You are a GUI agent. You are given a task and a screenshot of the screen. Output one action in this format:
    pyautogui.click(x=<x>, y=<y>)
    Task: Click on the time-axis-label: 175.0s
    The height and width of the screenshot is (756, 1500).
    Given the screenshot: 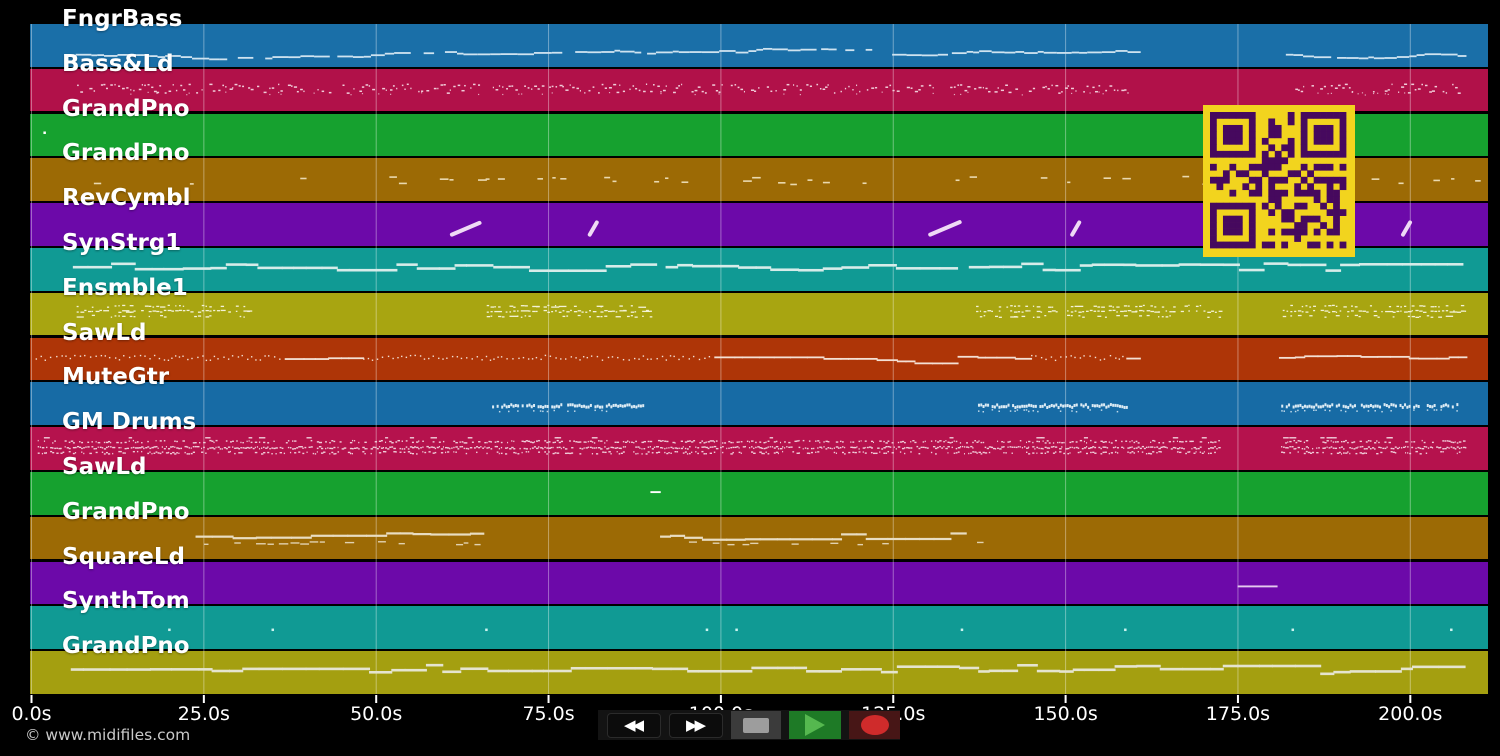 What is the action you would take?
    pyautogui.click(x=1238, y=714)
    